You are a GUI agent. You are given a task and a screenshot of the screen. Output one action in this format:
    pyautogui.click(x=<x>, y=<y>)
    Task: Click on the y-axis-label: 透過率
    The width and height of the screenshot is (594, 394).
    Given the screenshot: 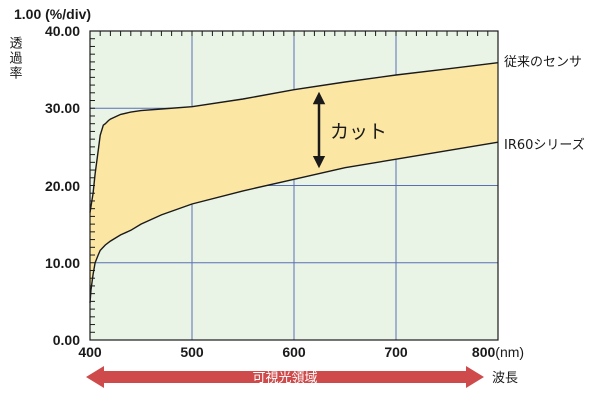 What is the action you would take?
    pyautogui.click(x=15, y=58)
    